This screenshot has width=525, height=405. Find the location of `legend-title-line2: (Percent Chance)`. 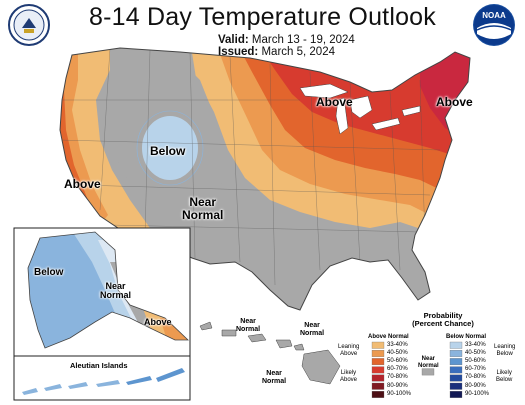

legend-title-line2: (Percent Chance) is located at coordinates (443, 324).